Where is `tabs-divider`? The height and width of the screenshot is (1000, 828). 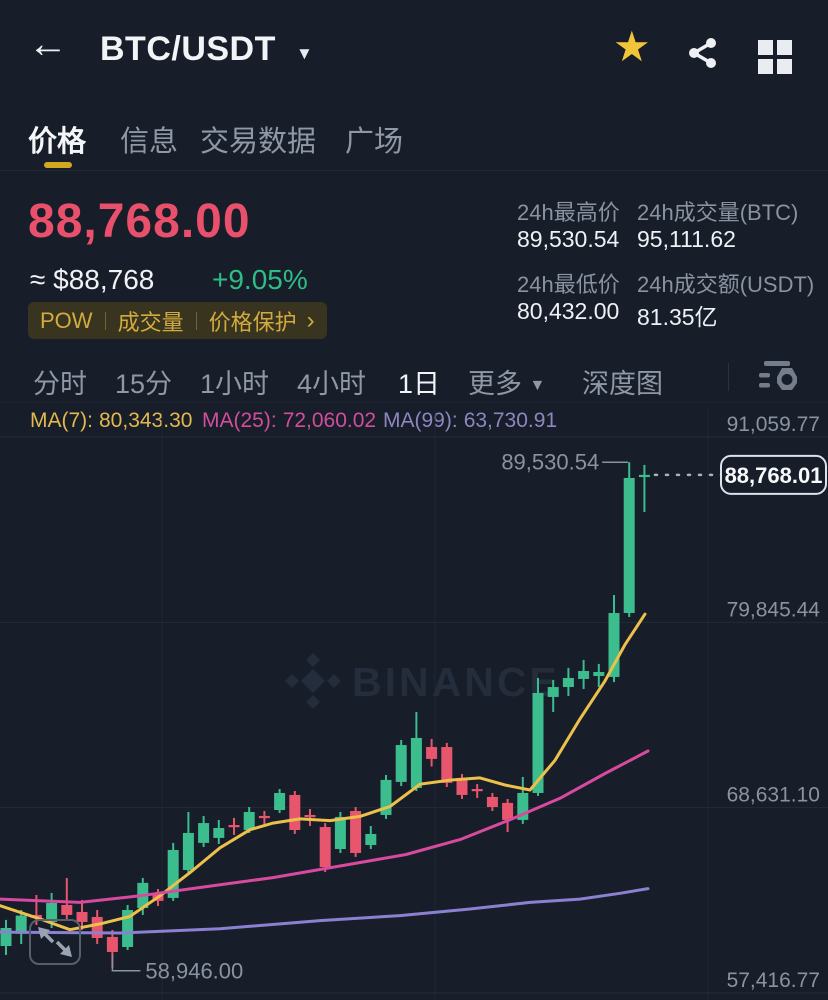 tabs-divider is located at coordinates (414, 170).